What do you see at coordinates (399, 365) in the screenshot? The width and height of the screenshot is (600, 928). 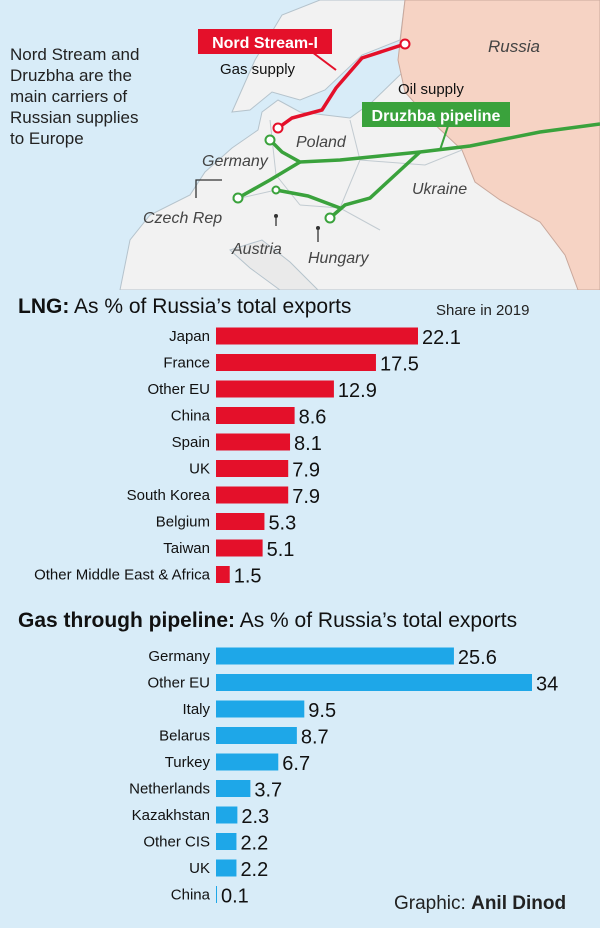 I see `lng-value-label: 17.5` at bounding box center [399, 365].